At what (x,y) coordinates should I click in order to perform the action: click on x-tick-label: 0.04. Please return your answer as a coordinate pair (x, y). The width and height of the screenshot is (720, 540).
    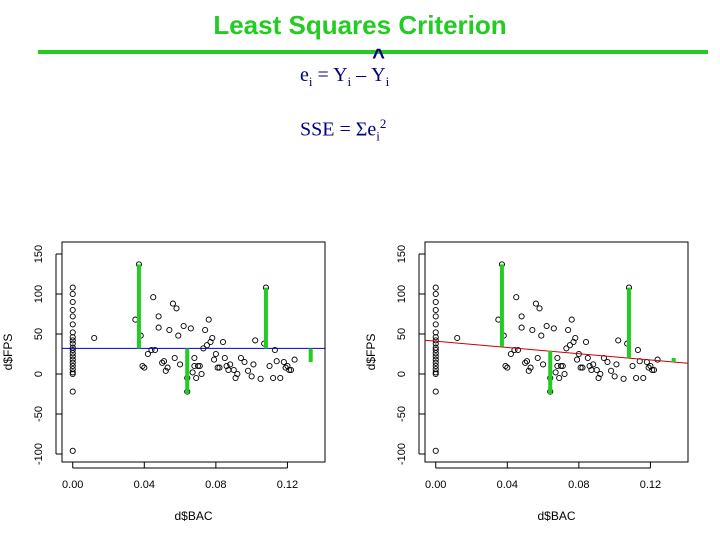
    Looking at the image, I should click on (144, 485).